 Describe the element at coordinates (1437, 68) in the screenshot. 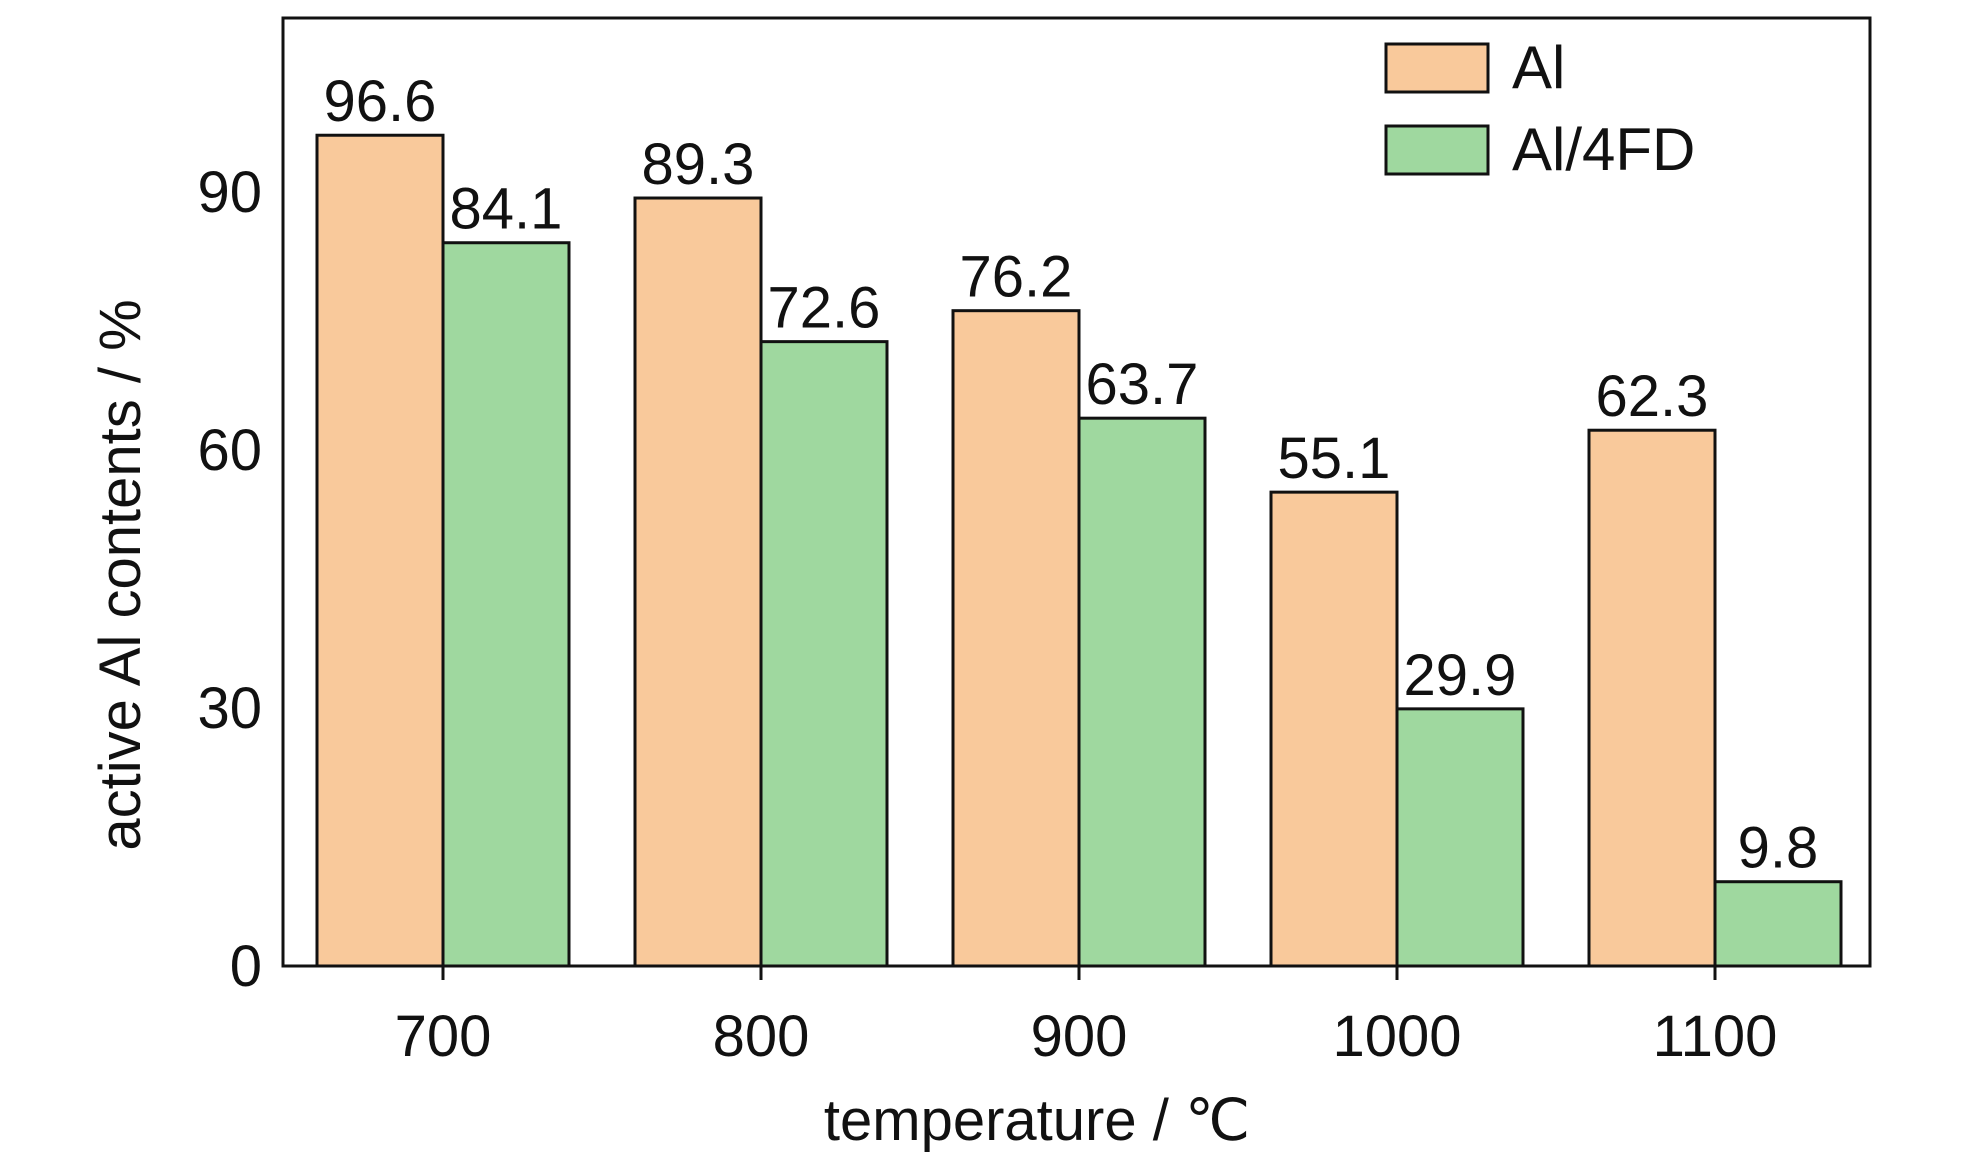

I see `legend-swatch-al` at that location.